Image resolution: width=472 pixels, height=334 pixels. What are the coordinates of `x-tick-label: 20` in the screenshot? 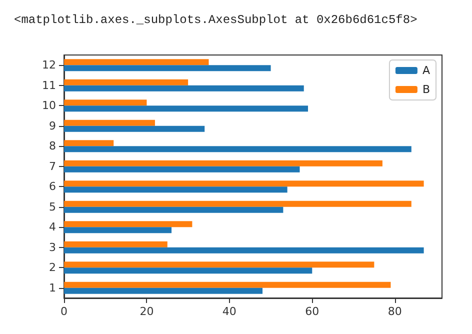 It's located at (147, 311).